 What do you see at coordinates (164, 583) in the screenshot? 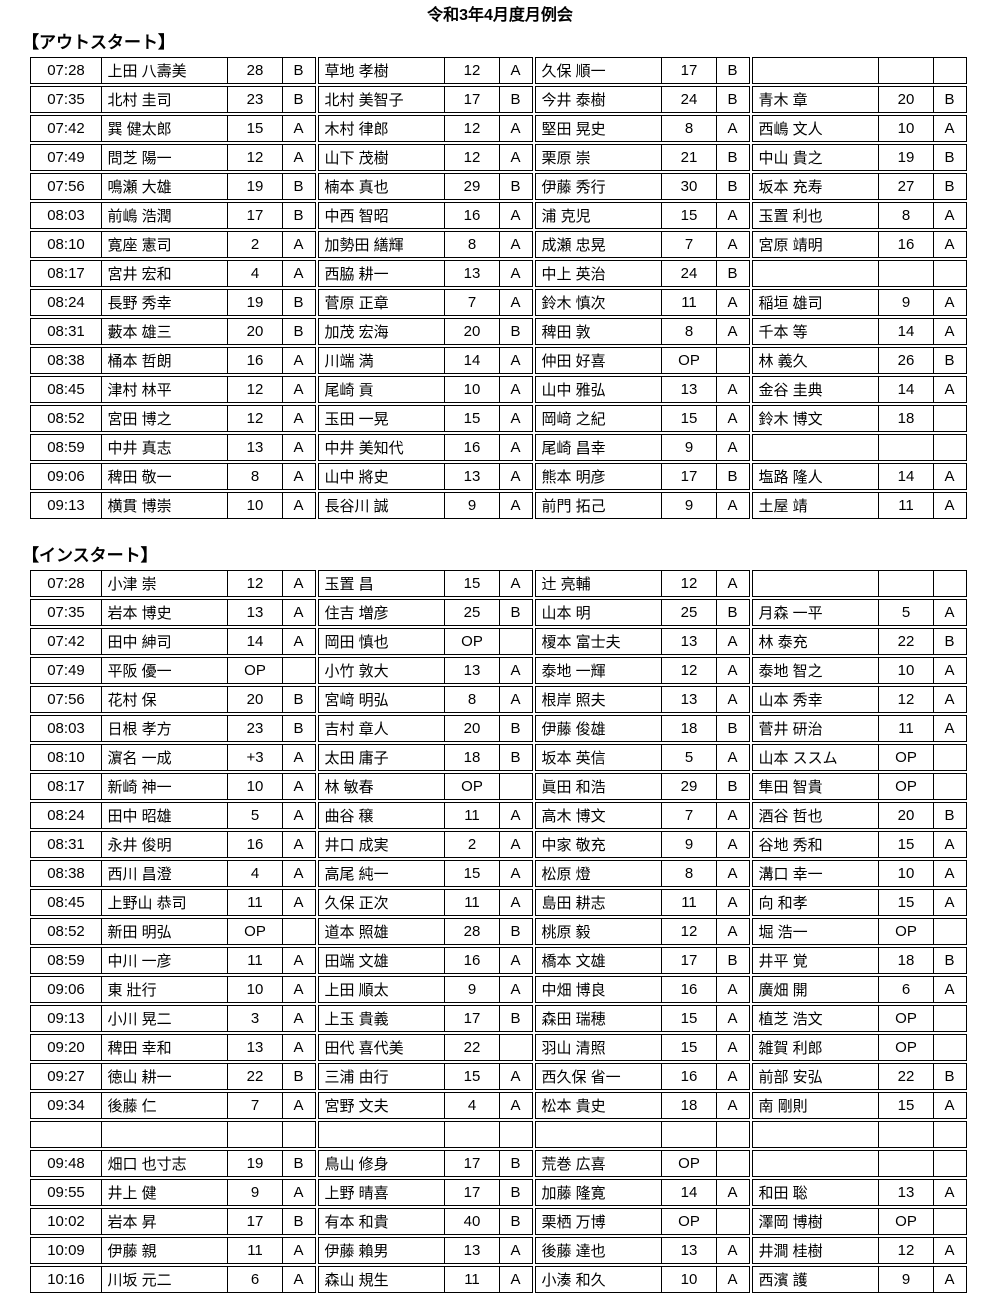
I see `player-name-cell: 小津 崇` at bounding box center [164, 583].